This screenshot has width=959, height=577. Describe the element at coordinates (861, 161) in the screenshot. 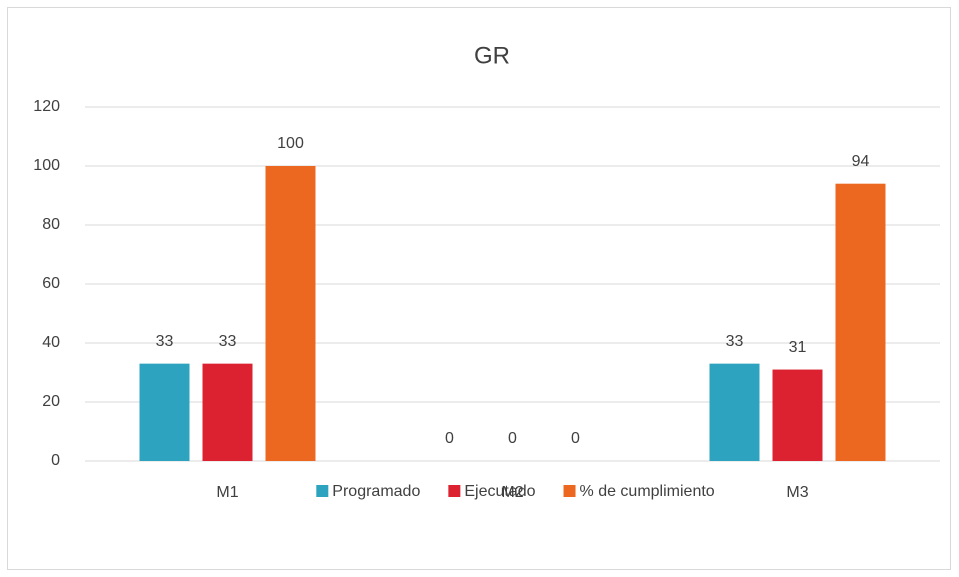

I see `data-label: 94` at that location.